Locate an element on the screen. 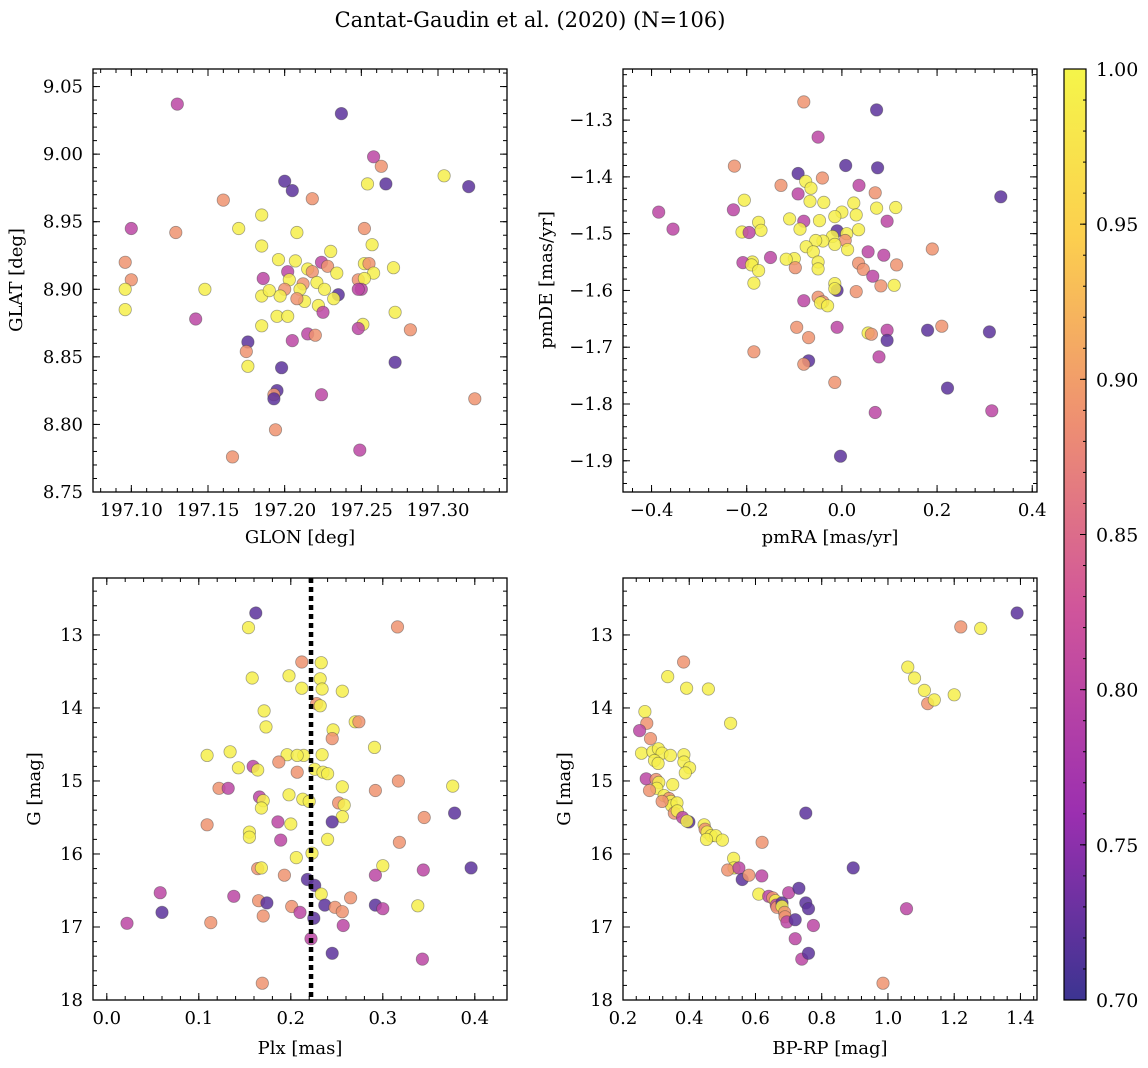  figure-title: Cantat-Gaudin et al. (2020) (N=106) is located at coordinates (530, 20).